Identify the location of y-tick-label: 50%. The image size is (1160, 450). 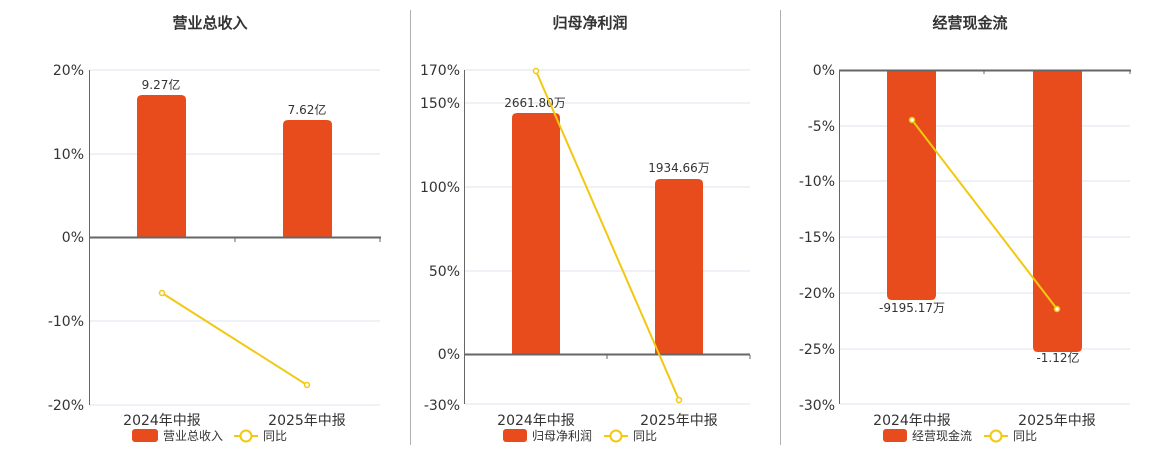
(444, 272).